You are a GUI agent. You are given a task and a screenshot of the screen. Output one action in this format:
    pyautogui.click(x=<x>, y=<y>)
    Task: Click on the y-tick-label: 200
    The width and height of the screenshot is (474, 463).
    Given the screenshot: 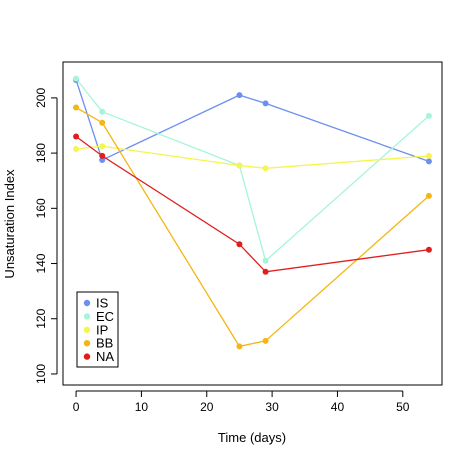 What is the action you would take?
    pyautogui.click(x=41, y=98)
    